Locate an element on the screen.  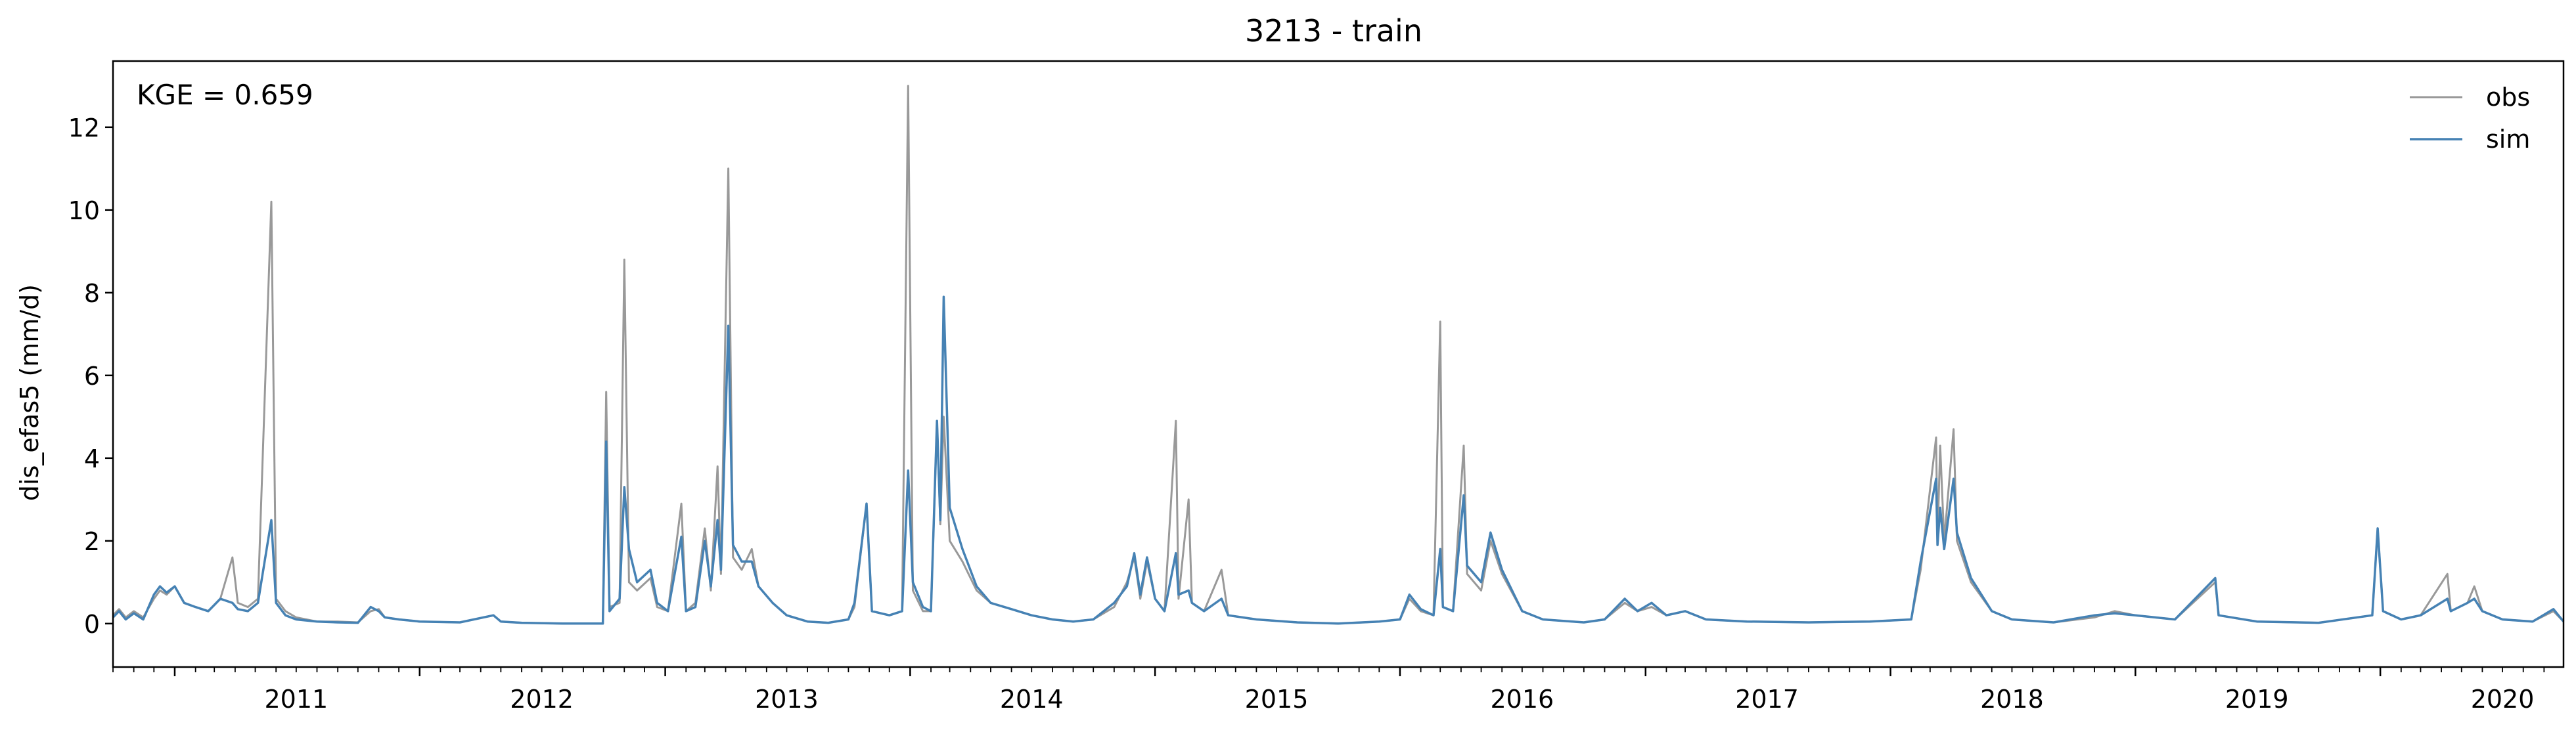
y-tick-label: 10 is located at coordinates (84, 210).